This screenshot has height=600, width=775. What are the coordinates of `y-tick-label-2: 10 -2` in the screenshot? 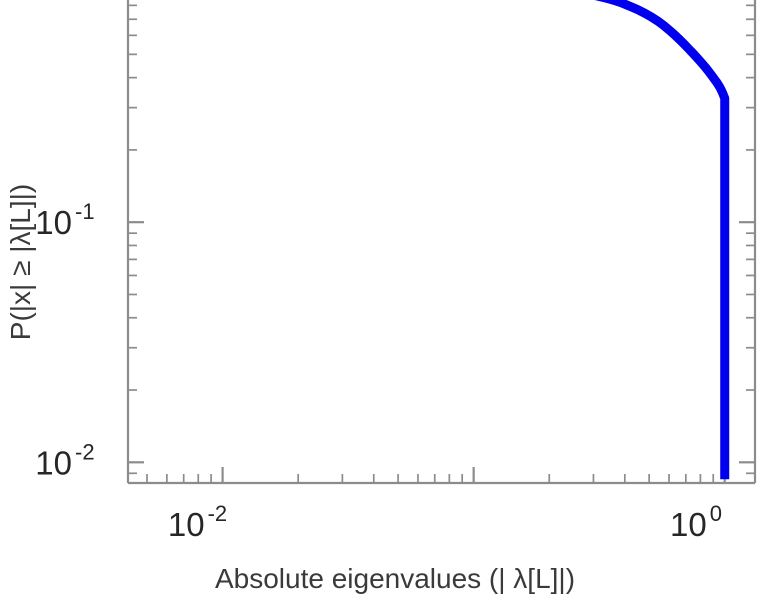 It's located at (64, 460).